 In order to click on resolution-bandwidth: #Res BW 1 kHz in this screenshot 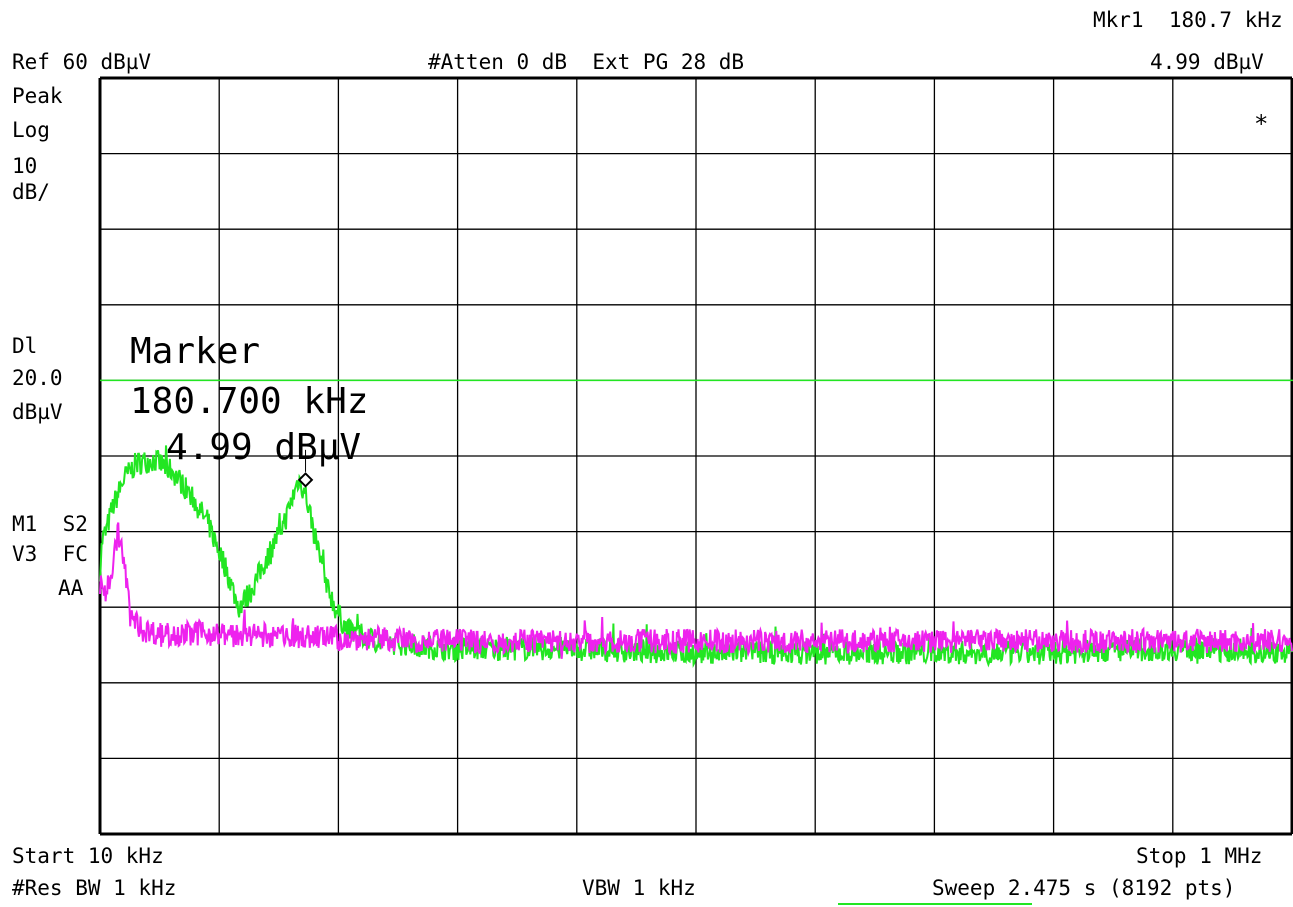, I will do `click(94, 888)`.